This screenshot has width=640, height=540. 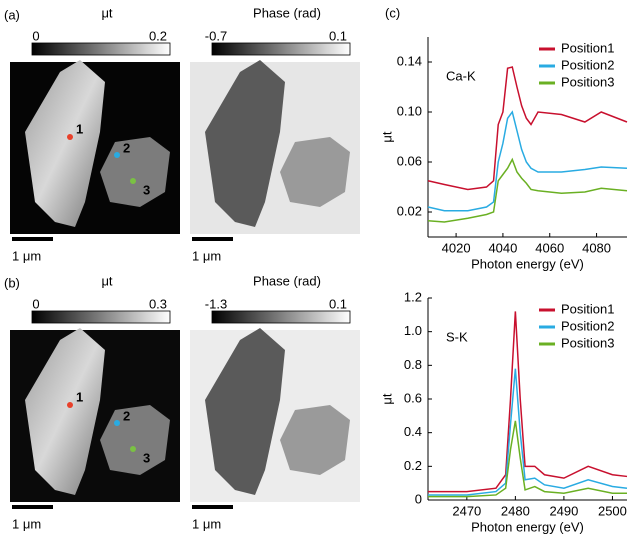 I want to click on colorbar-tick-label: -1.3, so click(x=216, y=303).